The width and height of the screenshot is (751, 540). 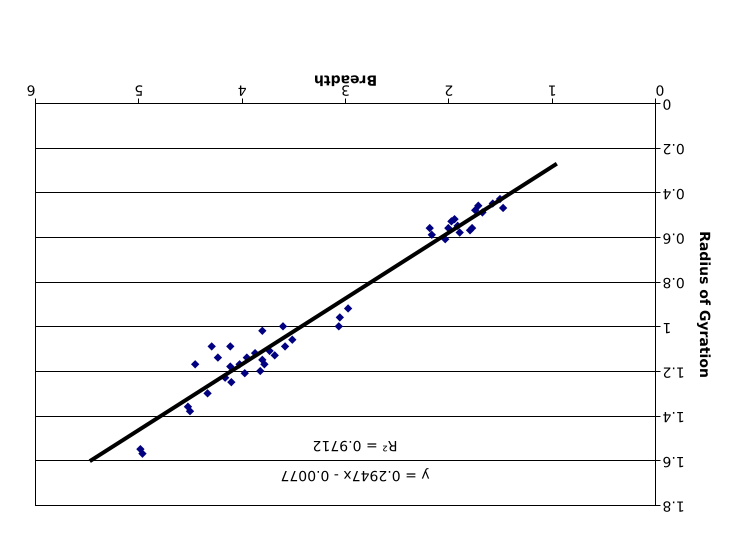 What do you see at coordinates (449, 90) in the screenshot?
I see `x-tick-label: 2` at bounding box center [449, 90].